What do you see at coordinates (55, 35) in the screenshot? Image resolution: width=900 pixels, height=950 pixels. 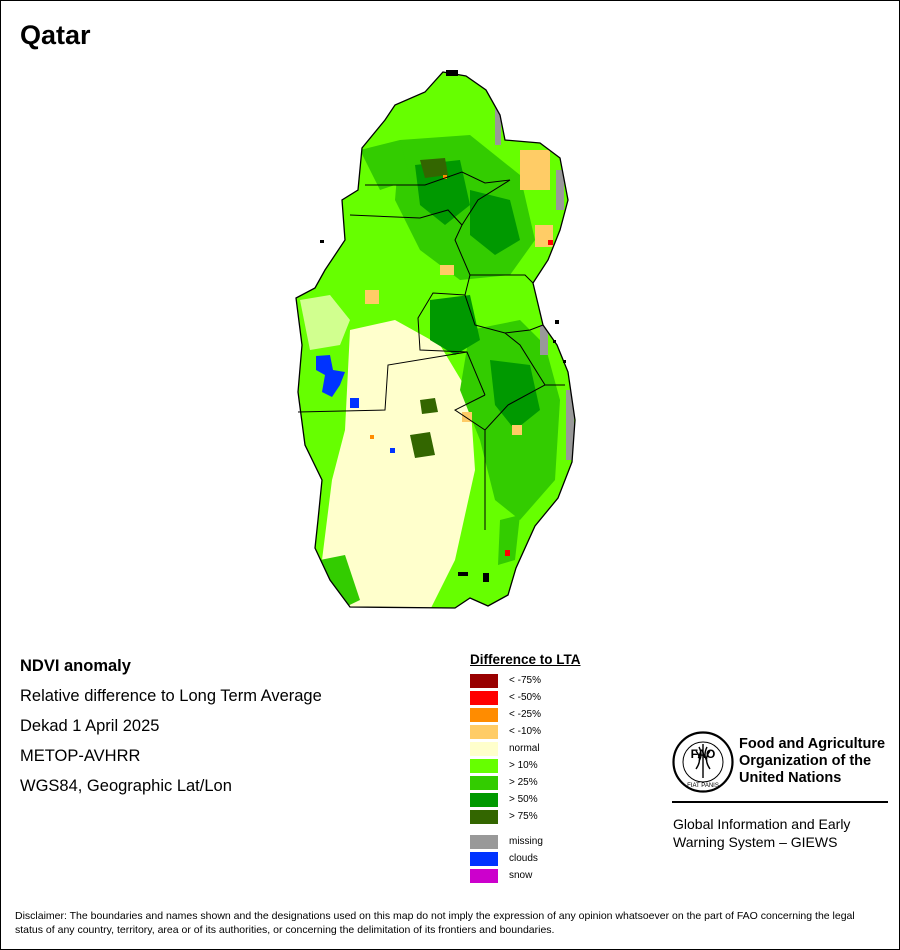 I see `country-title: Qatar` at bounding box center [55, 35].